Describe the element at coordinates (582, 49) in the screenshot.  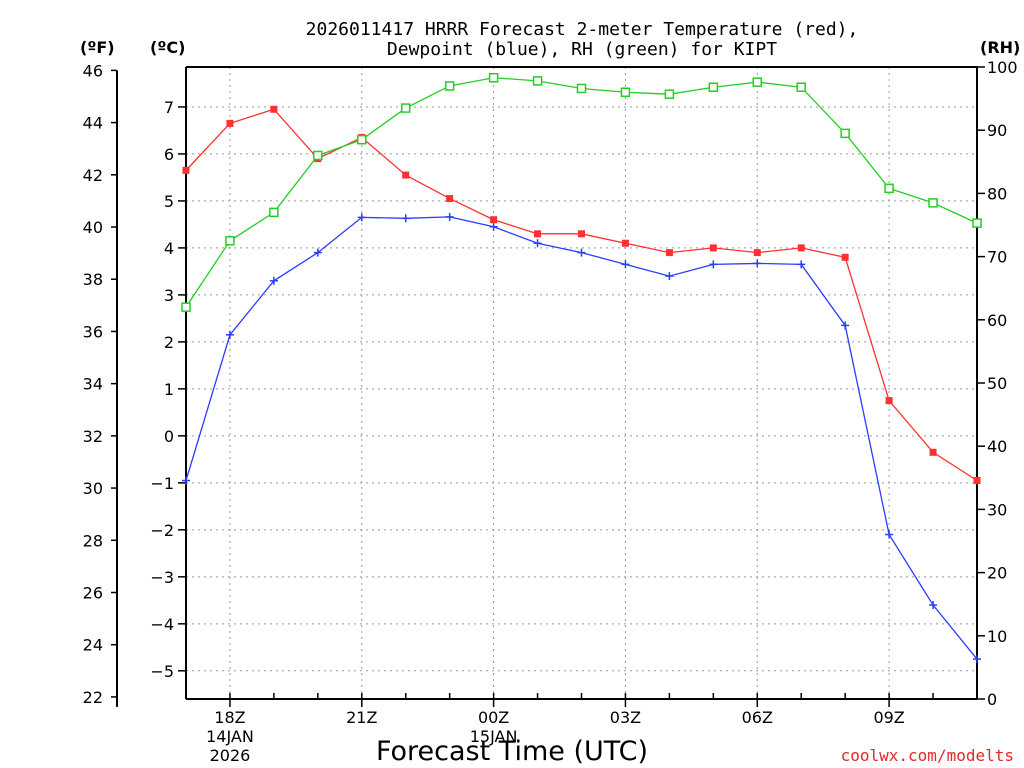
I see `chart-title-line-2: Dewpoint (blue), RH (green) for KIPT` at that location.